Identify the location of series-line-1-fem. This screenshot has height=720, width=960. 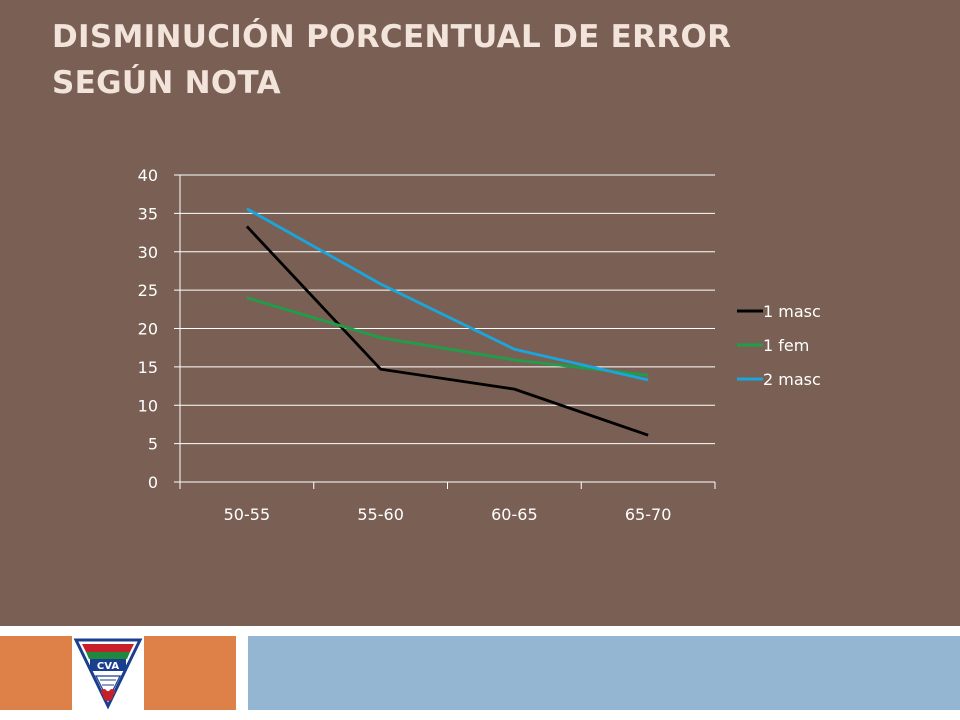
(447, 336).